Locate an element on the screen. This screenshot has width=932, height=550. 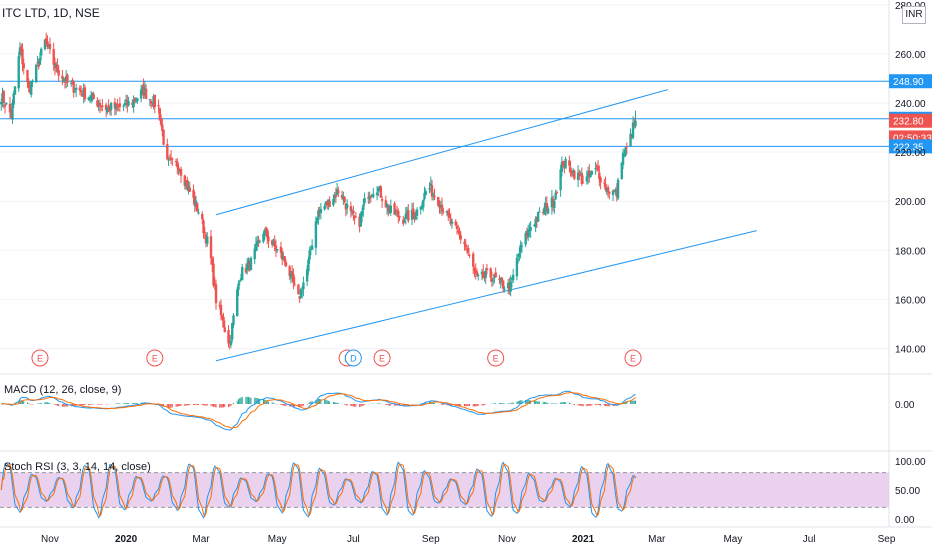
horizontal-levels is located at coordinates (444, 113).